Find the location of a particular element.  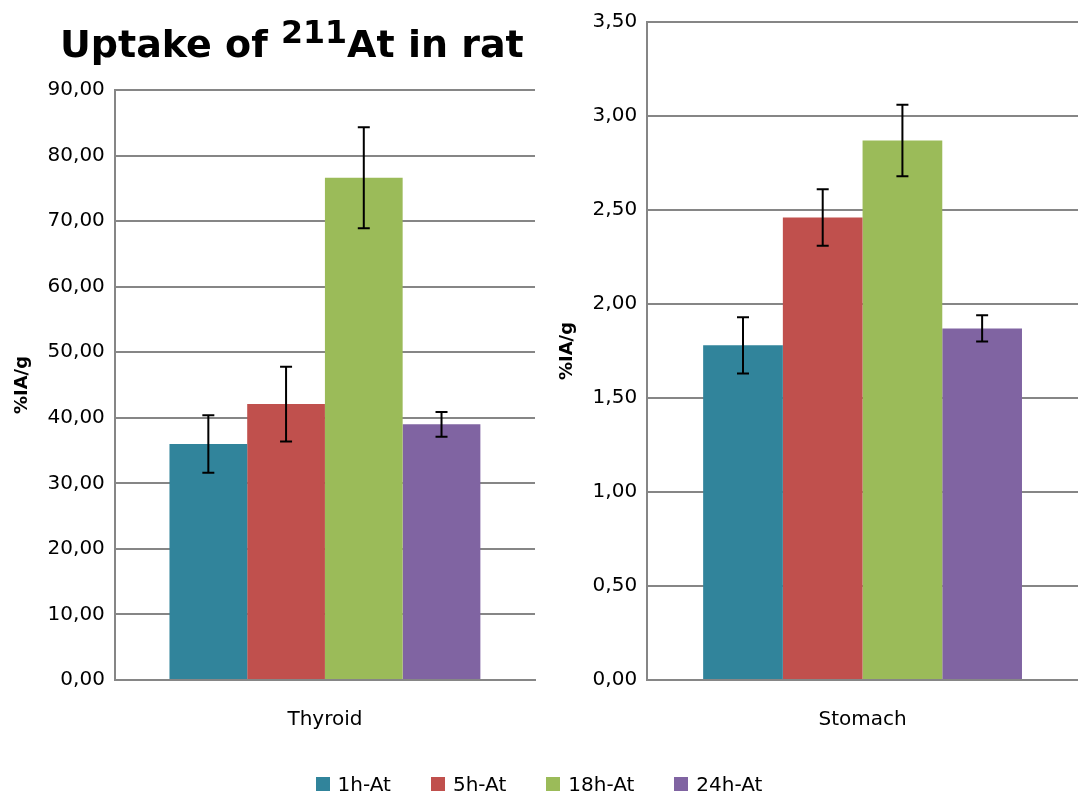

y-tick-label: 80,00 is located at coordinates (76, 153).